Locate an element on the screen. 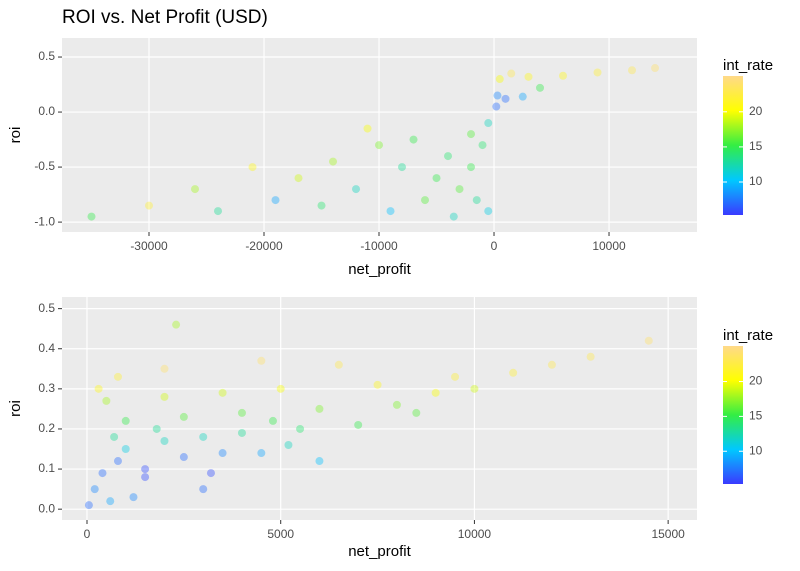  y-tick-label: -1.0 is located at coordinates (44, 221).